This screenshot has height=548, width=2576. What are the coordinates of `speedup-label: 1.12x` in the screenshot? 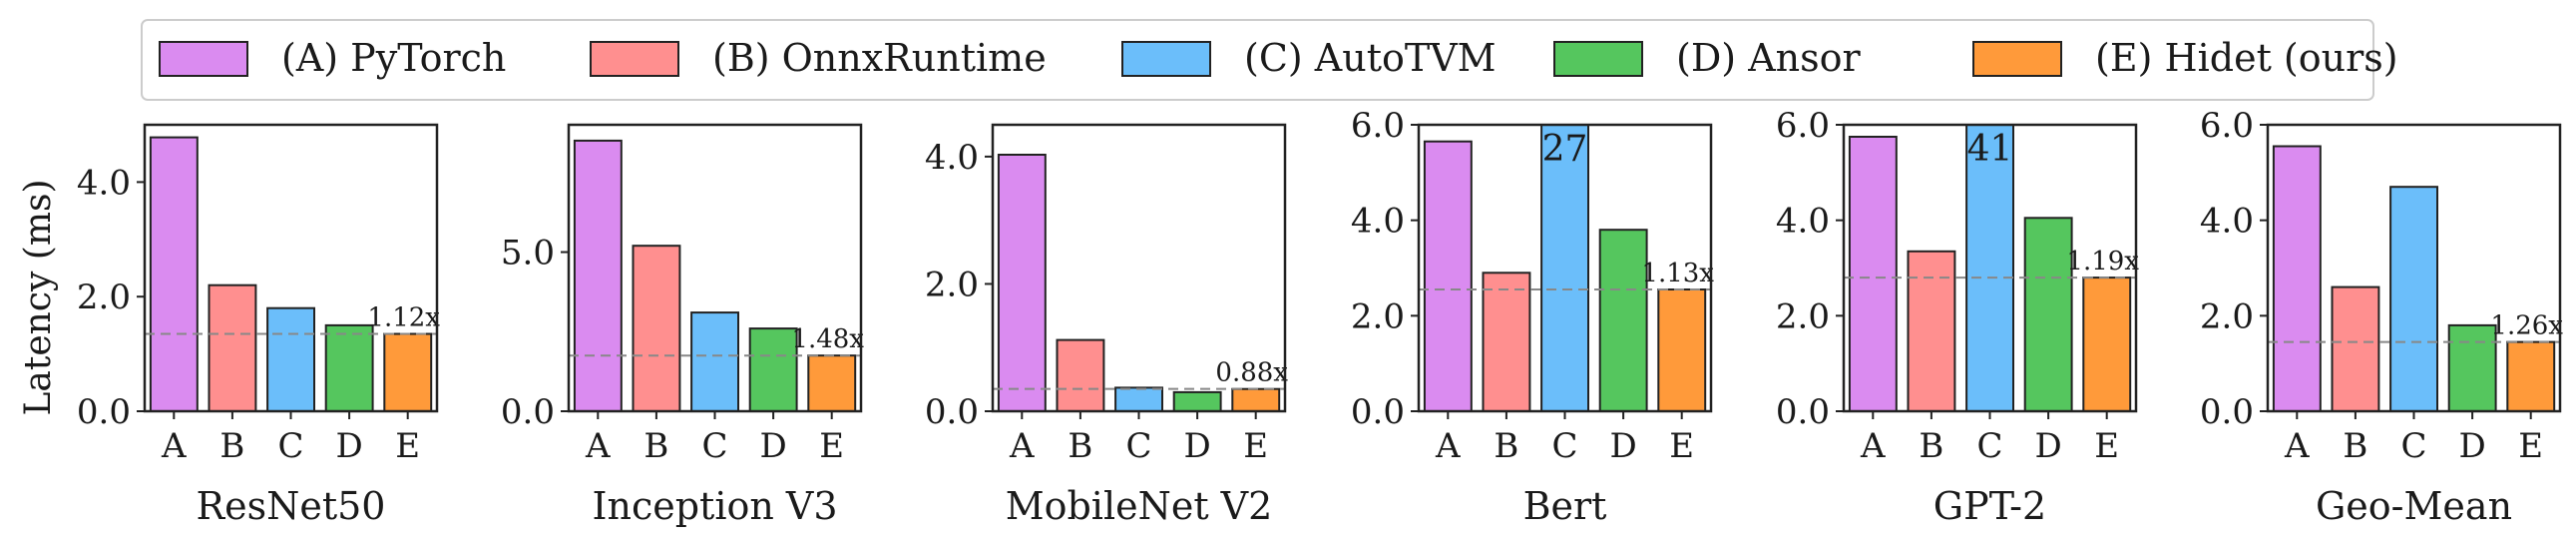 It's located at (404, 318).